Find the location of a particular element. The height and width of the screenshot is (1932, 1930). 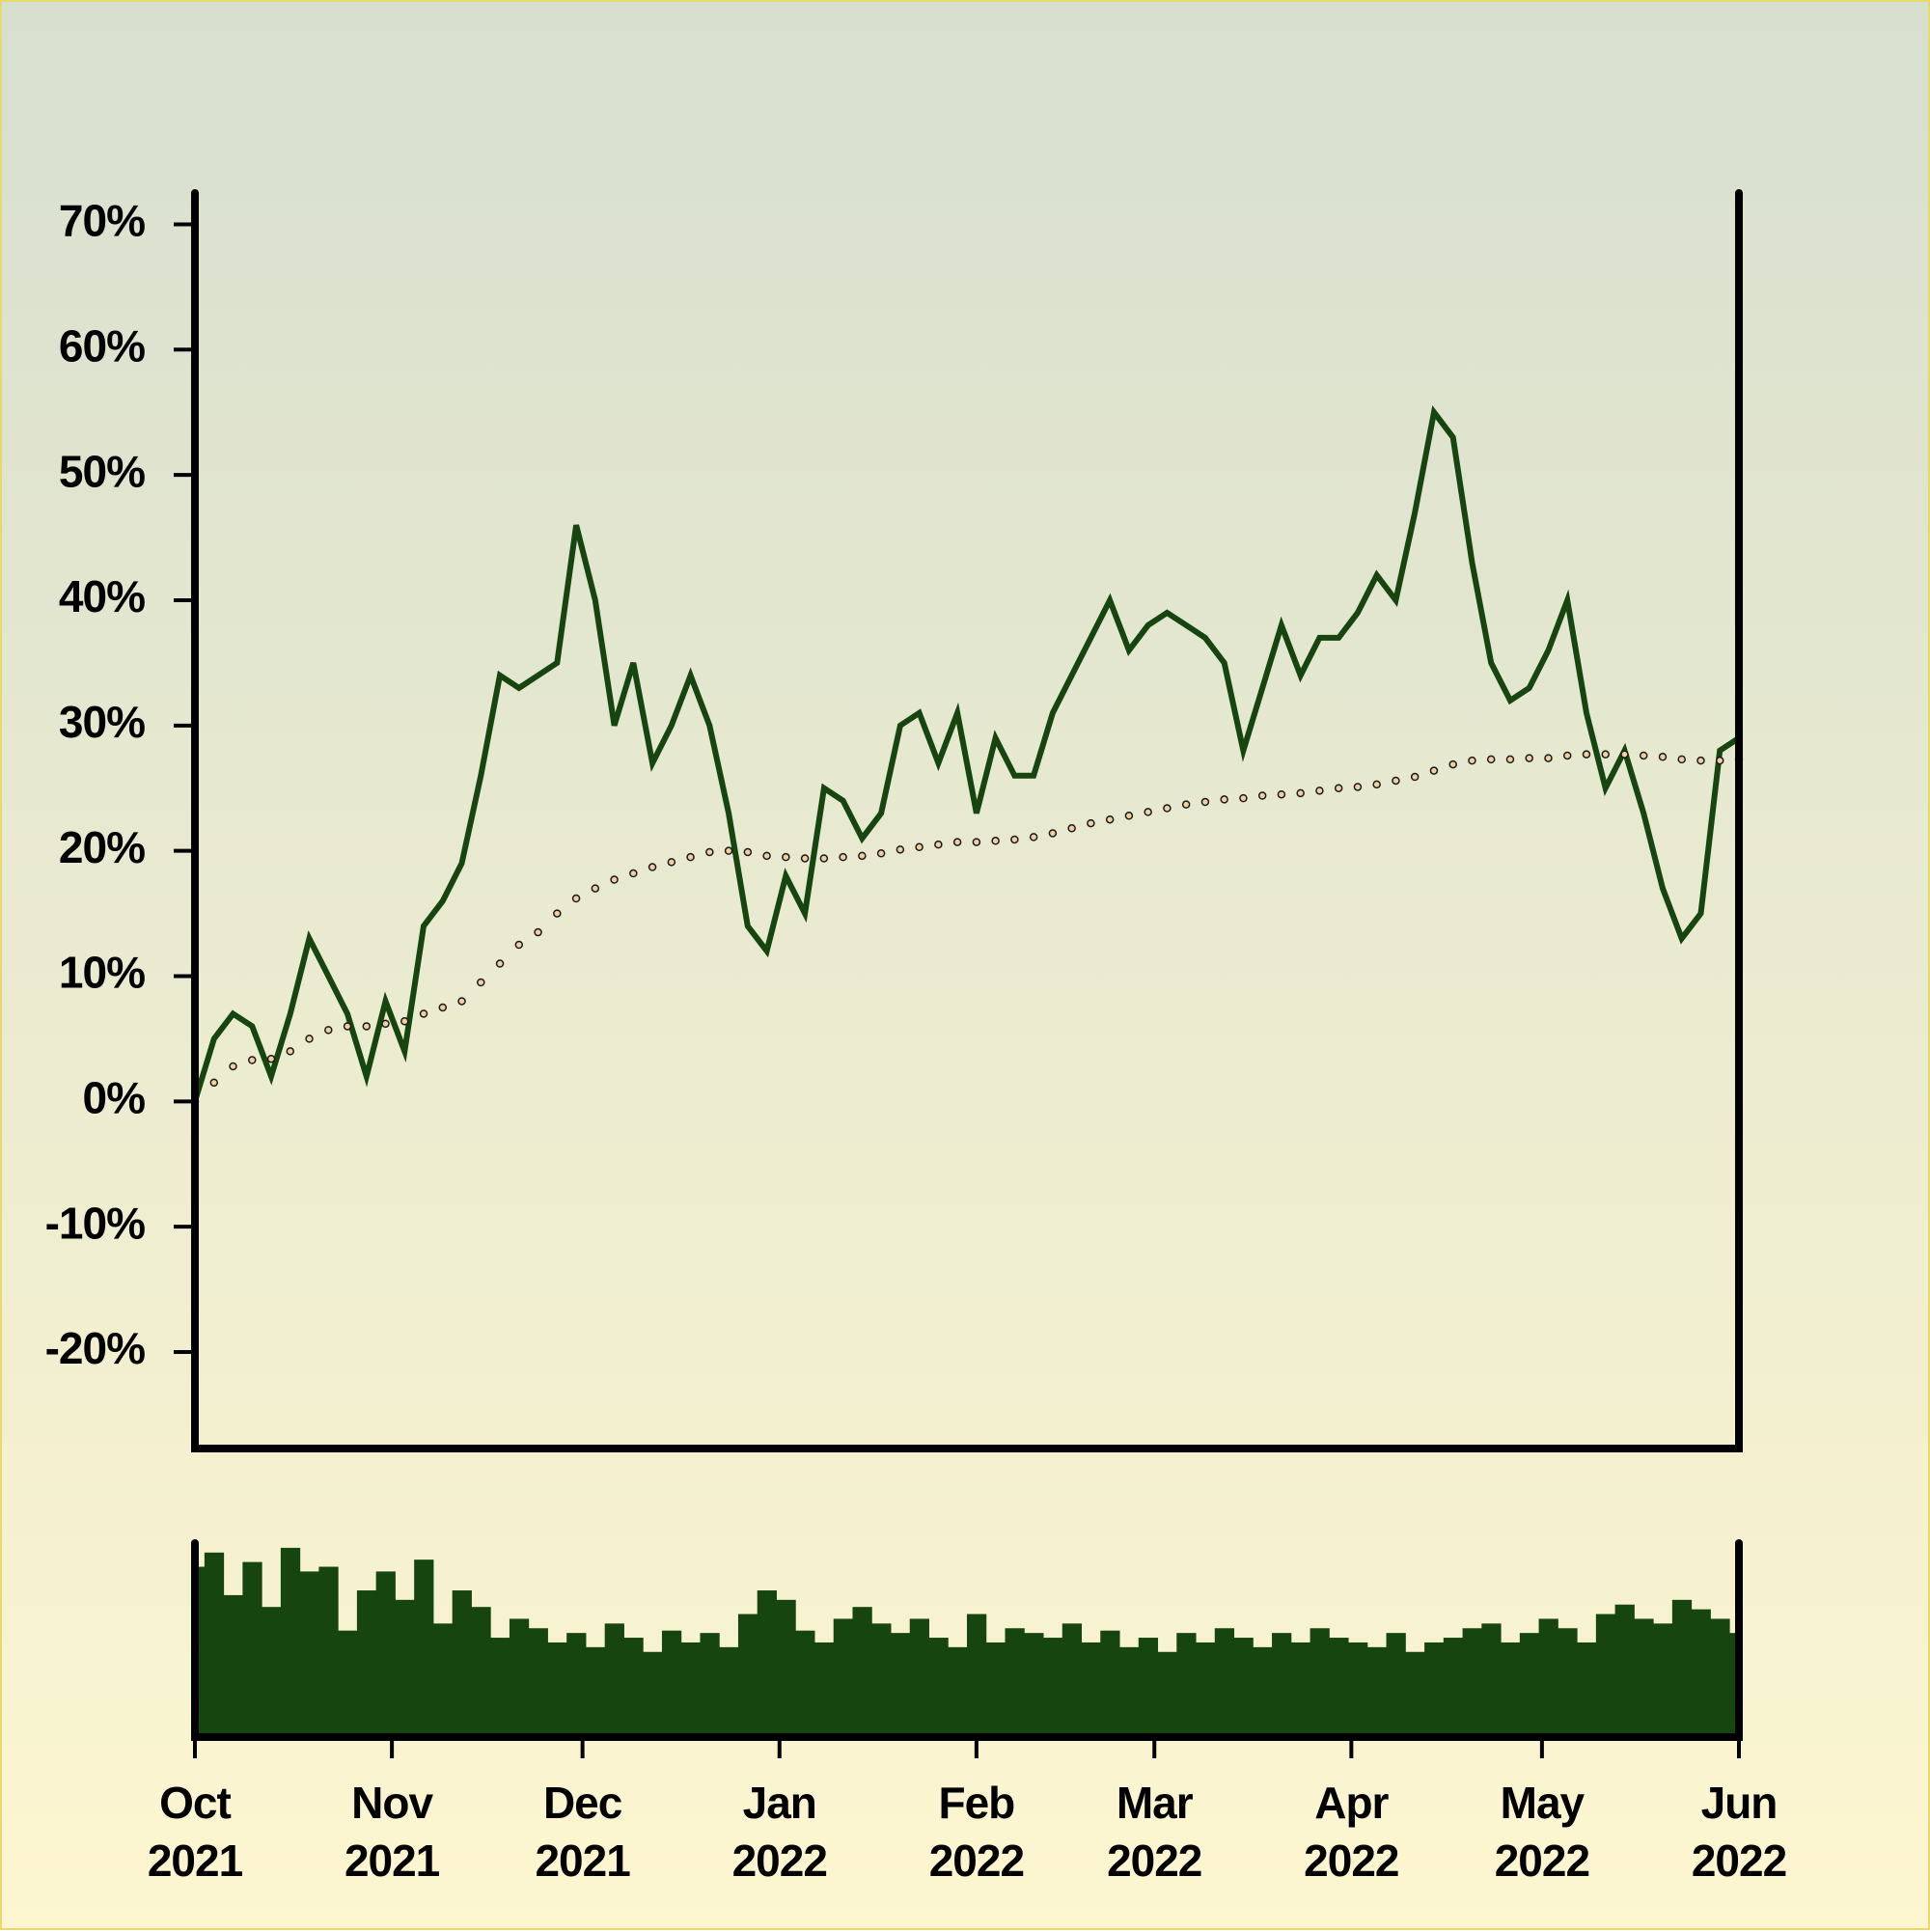

y-tick-label: -20% is located at coordinates (95, 1348).